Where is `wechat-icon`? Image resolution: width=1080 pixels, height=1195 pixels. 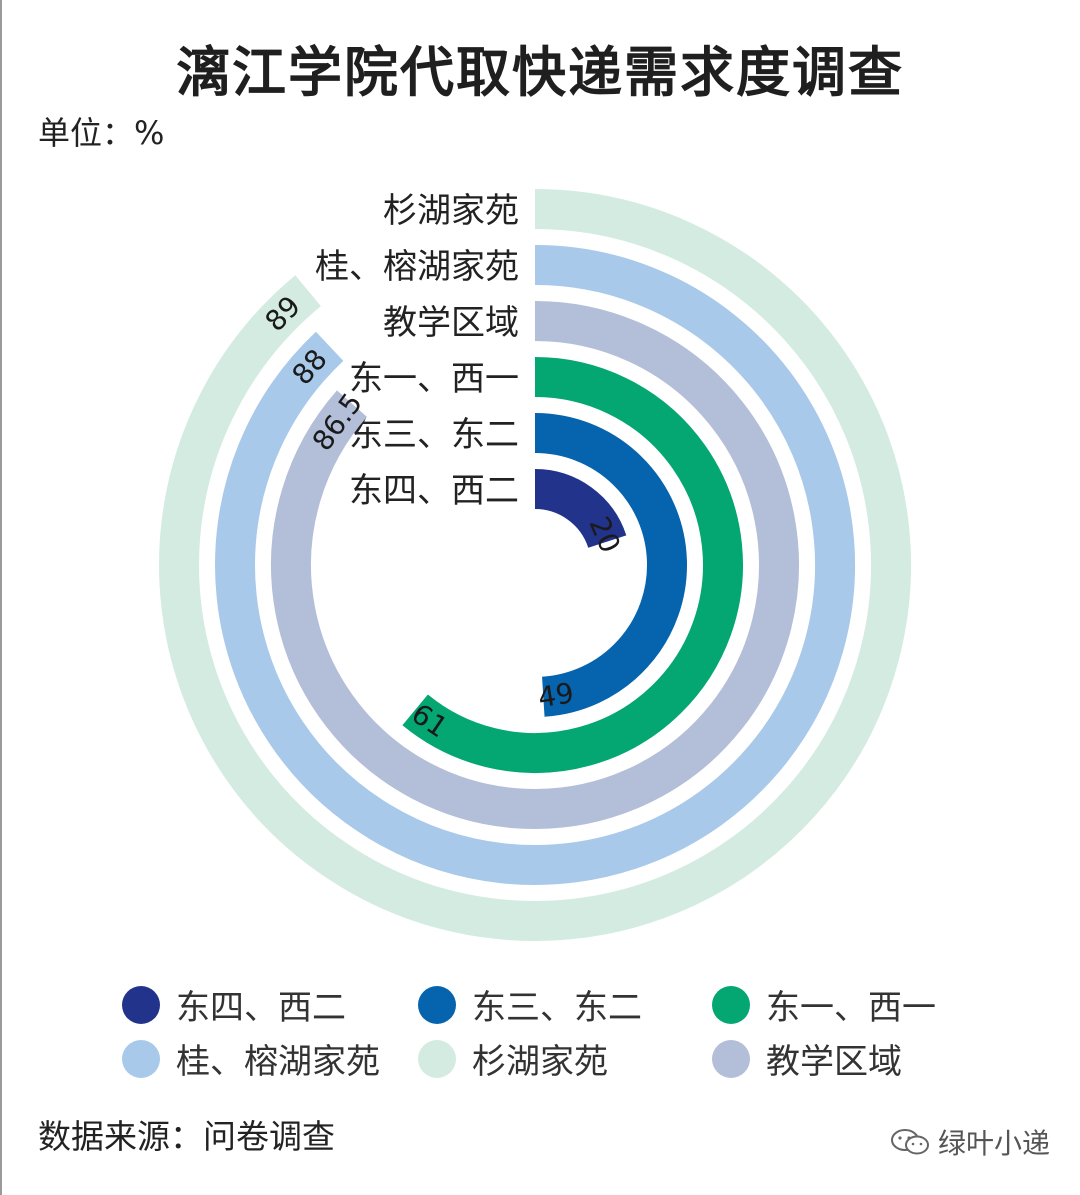 wechat-icon is located at coordinates (910, 1142).